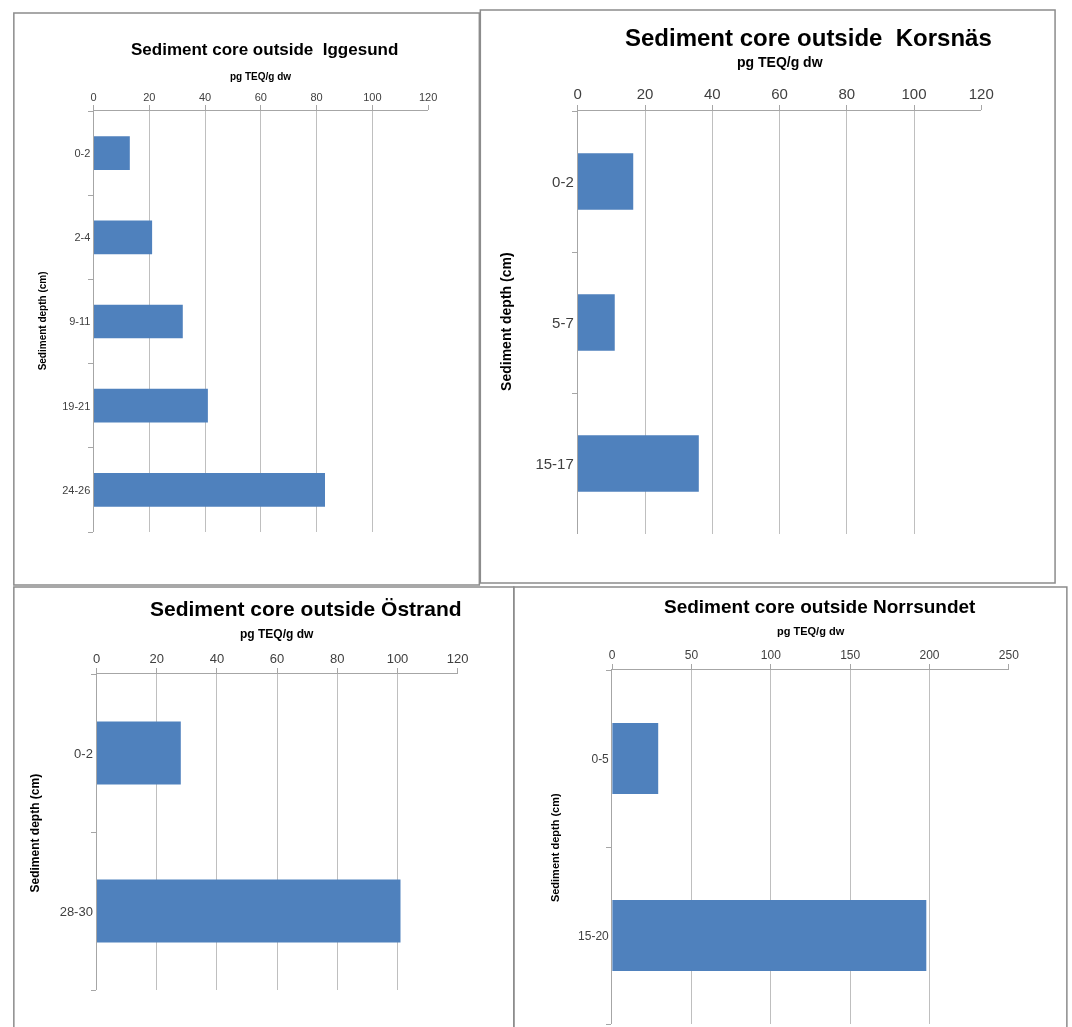 The image size is (1072, 1027). Describe the element at coordinates (76, 405) in the screenshot. I see `y-tick-label: 19-21` at that location.